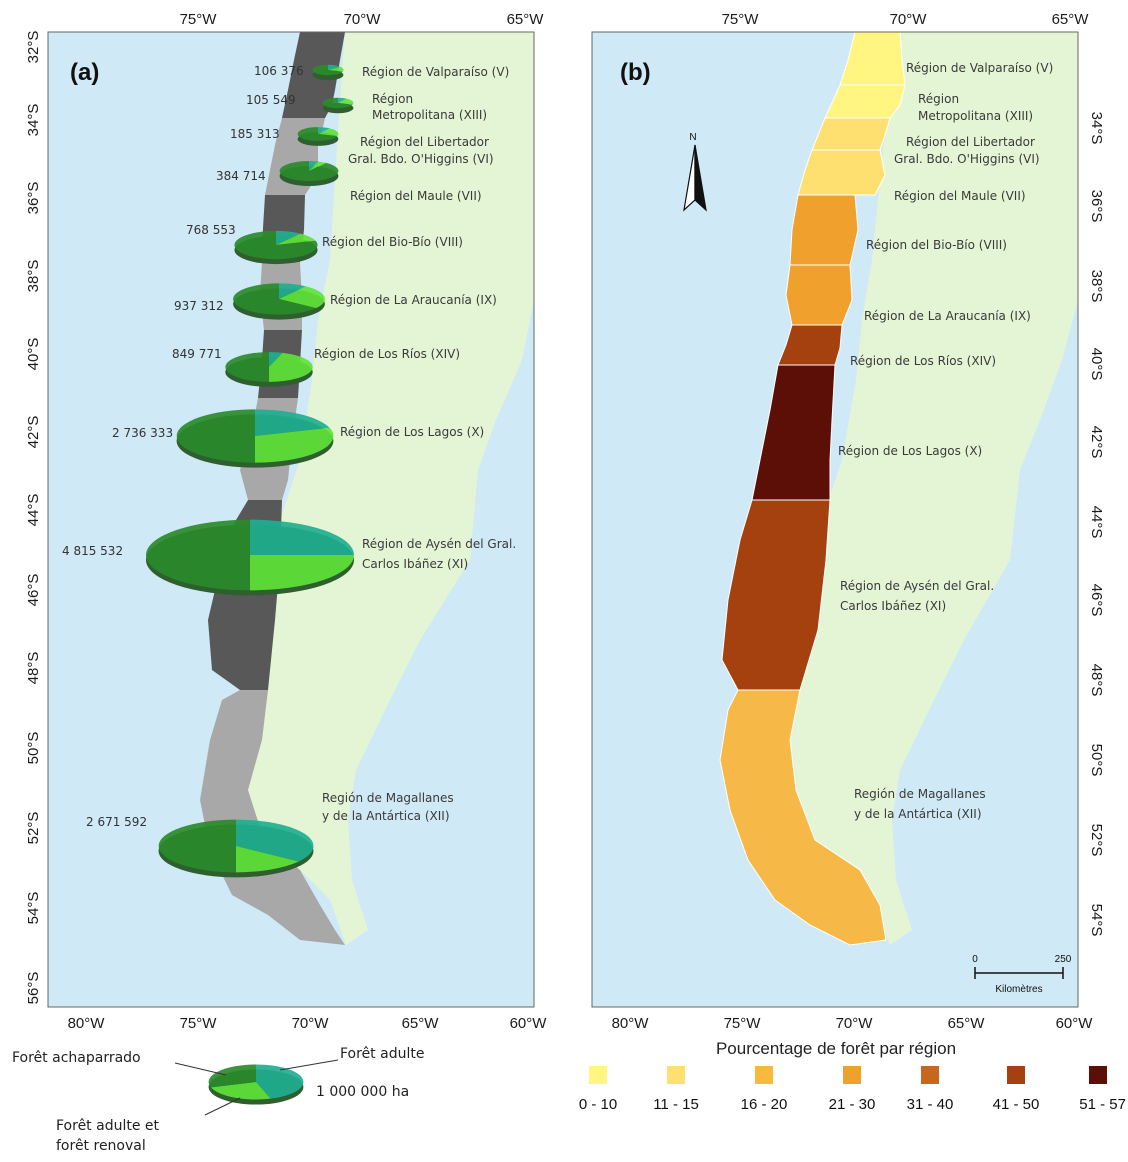 The image size is (1128, 1162). Describe the element at coordinates (84, 72) in the screenshot. I see `panel-a-label: (a)` at that location.